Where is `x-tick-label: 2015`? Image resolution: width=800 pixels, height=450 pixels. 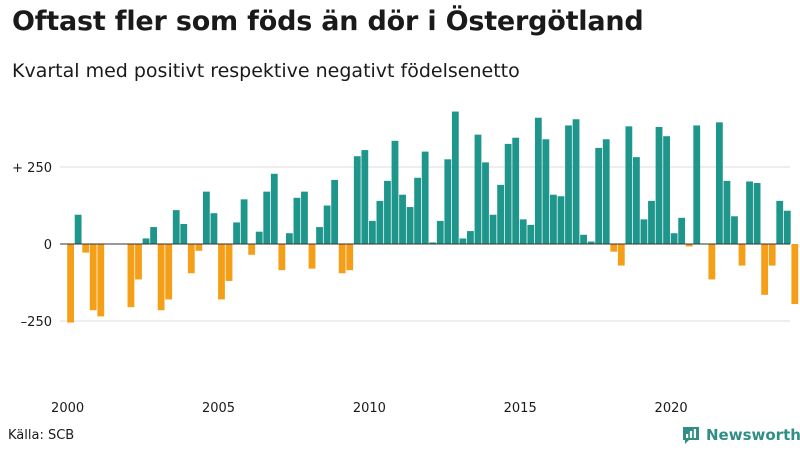 x-tick-label: 2015 is located at coordinates (520, 408).